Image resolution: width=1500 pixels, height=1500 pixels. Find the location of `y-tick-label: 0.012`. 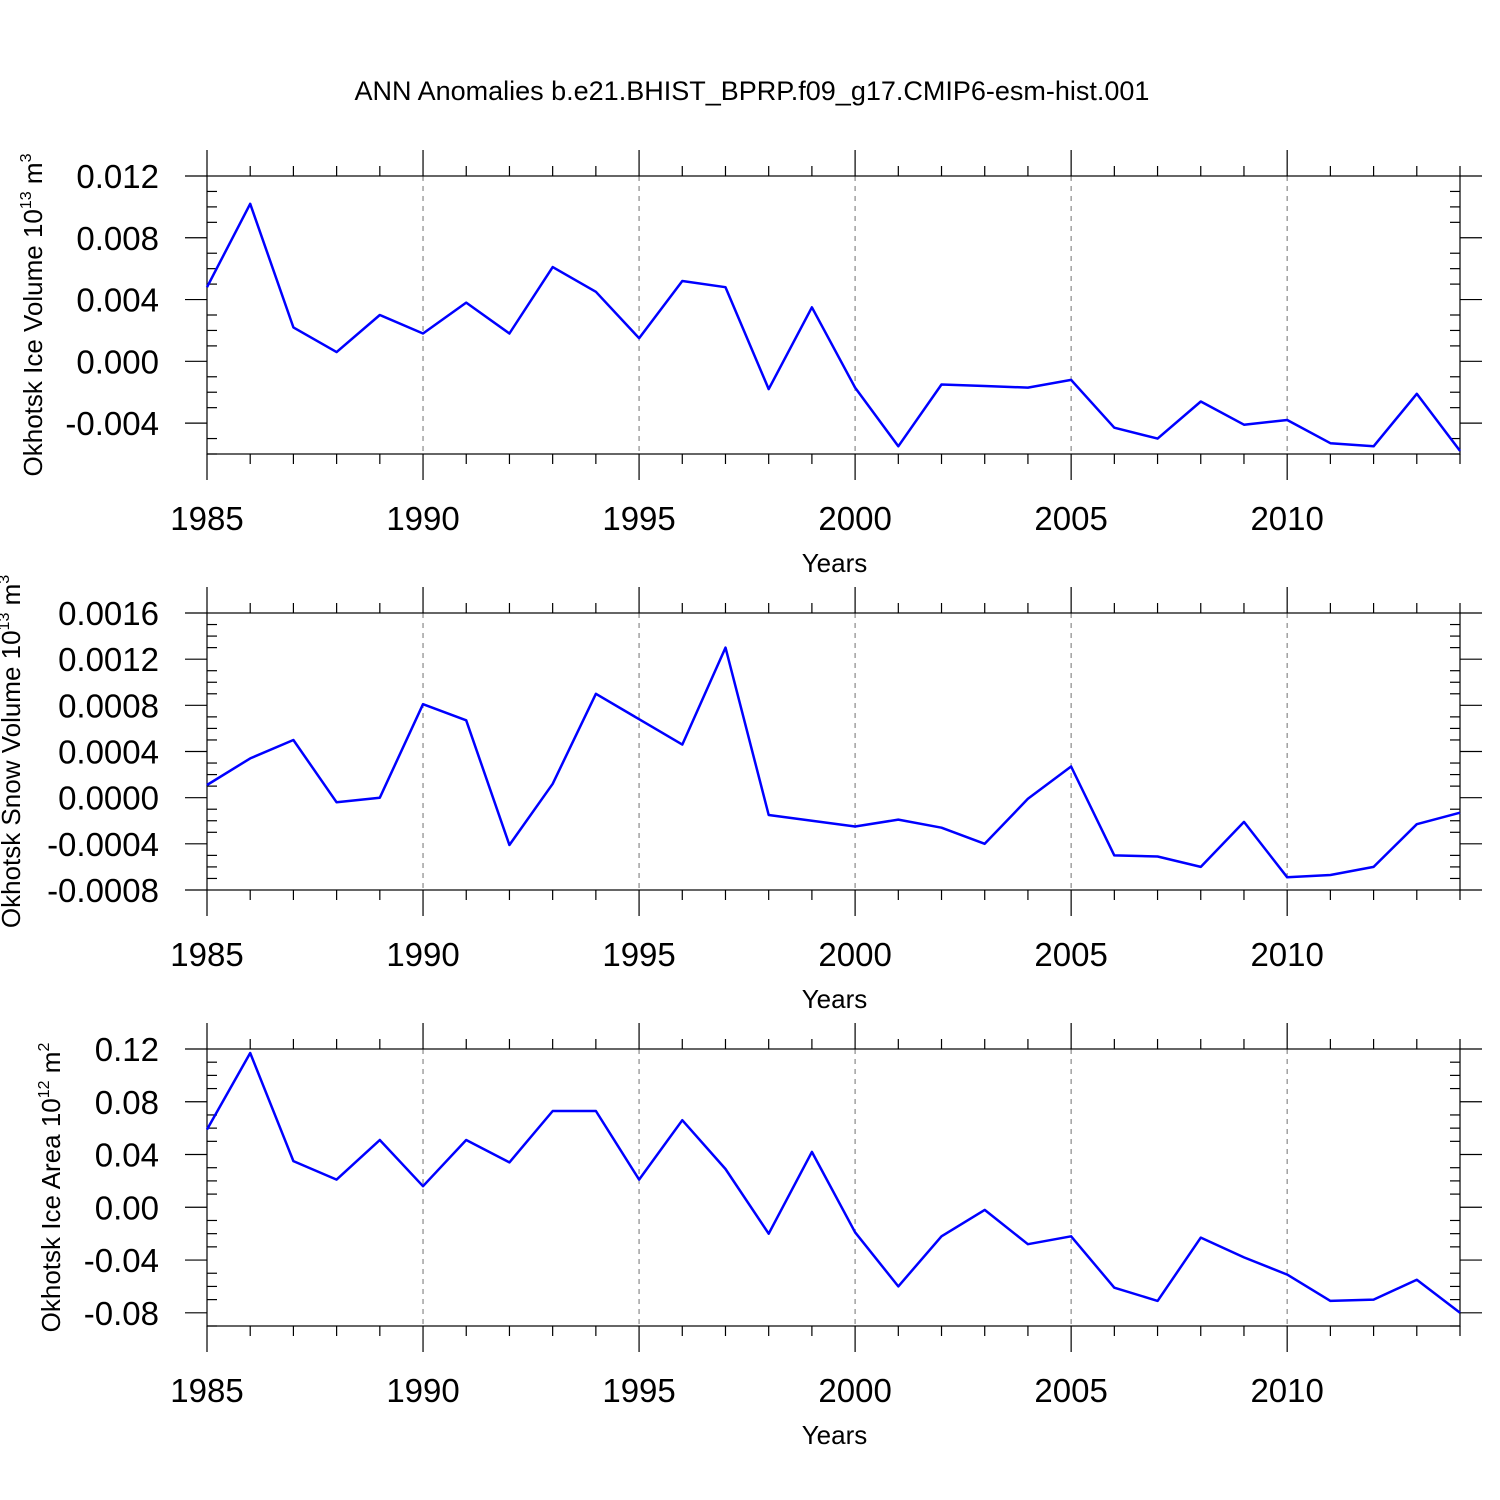

y-tick-label: 0.012 is located at coordinates (117, 176).